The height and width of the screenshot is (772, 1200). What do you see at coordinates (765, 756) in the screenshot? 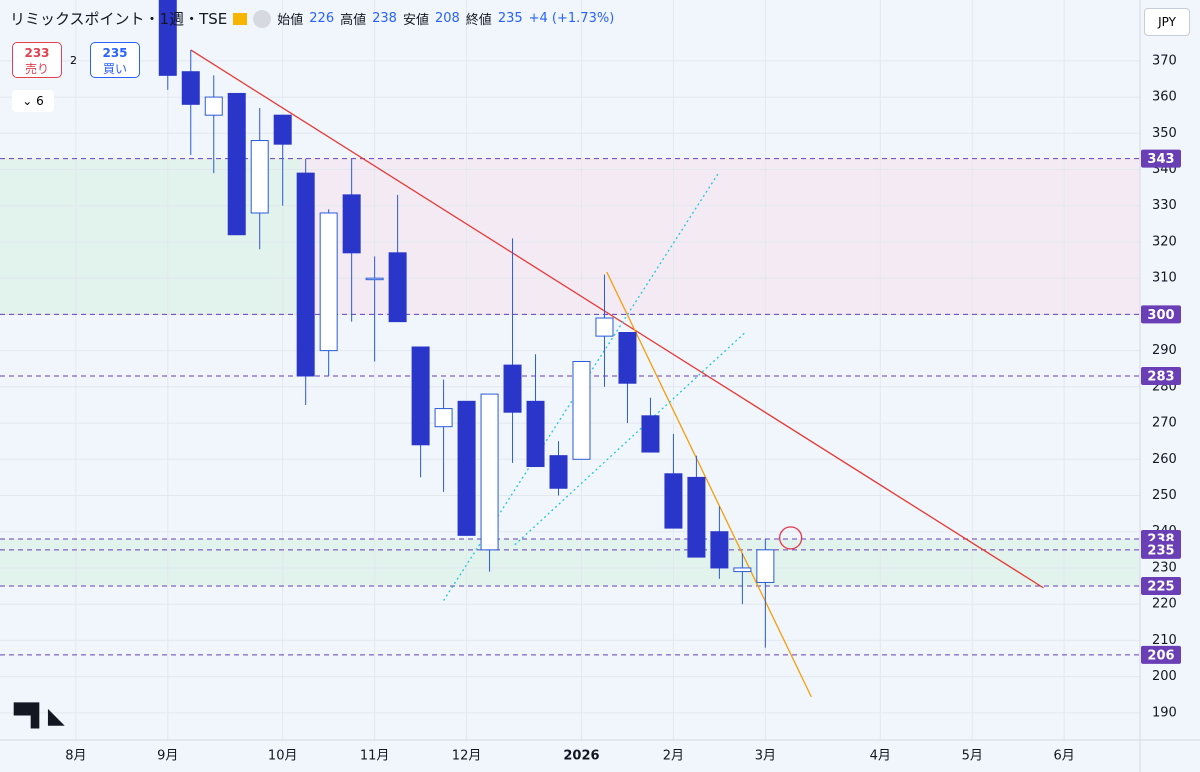
I see `x-tick-label: 3月` at bounding box center [765, 756].